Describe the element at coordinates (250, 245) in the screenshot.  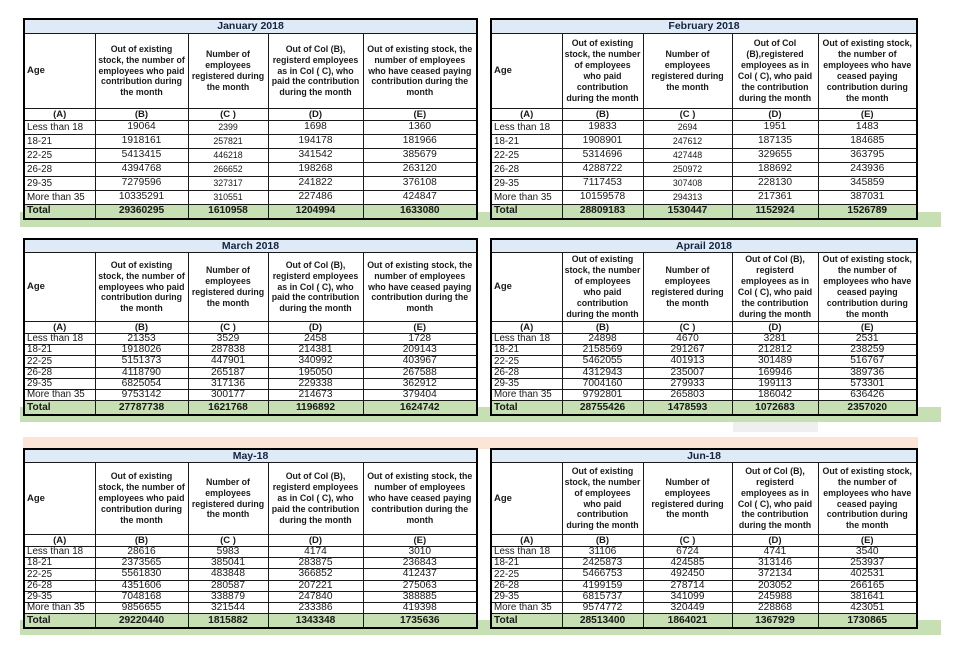
I see `table-title: March 2018` at that location.